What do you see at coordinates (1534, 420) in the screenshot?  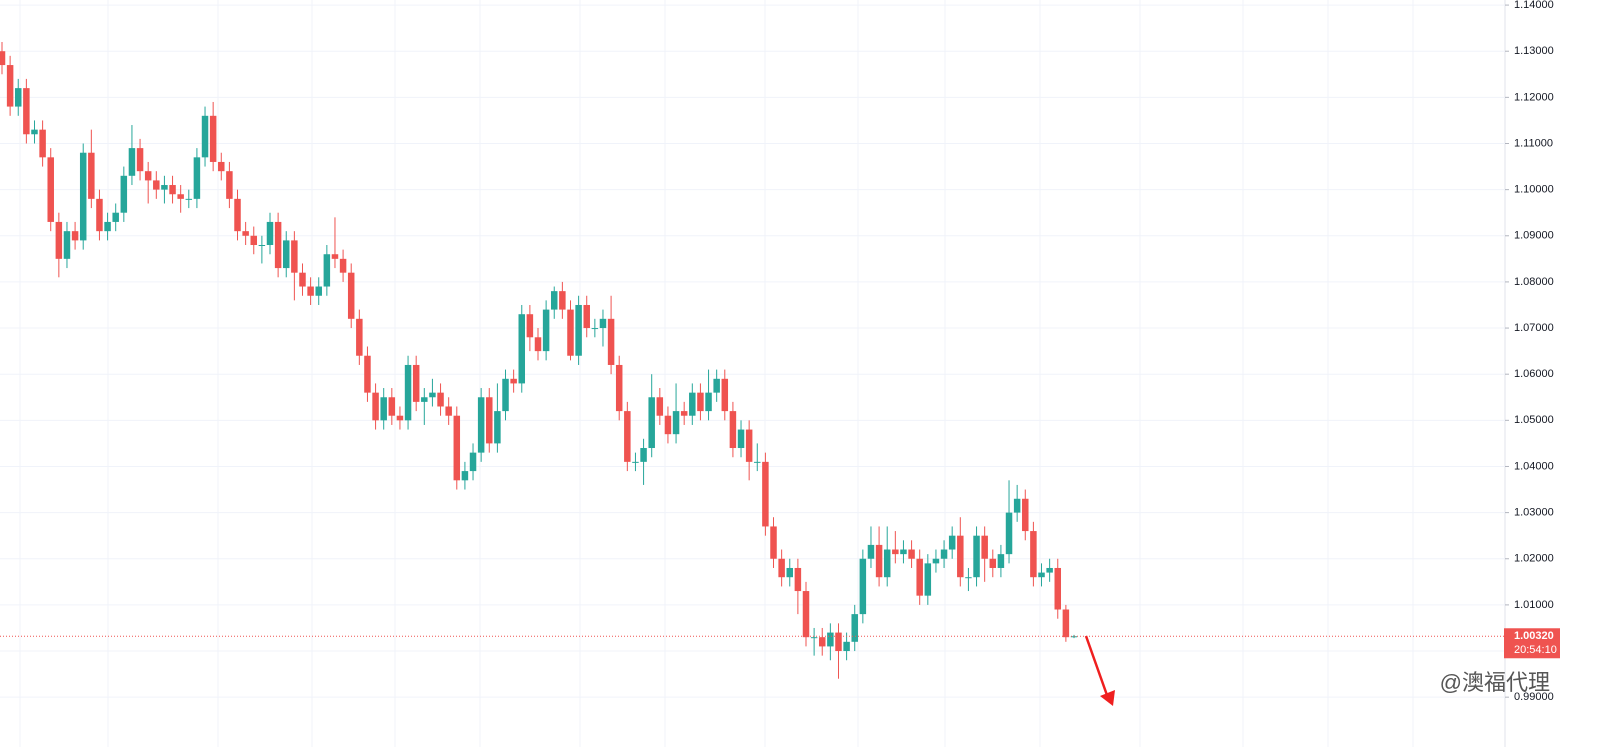 I see `y-tick-label: 1.05000` at bounding box center [1534, 420].